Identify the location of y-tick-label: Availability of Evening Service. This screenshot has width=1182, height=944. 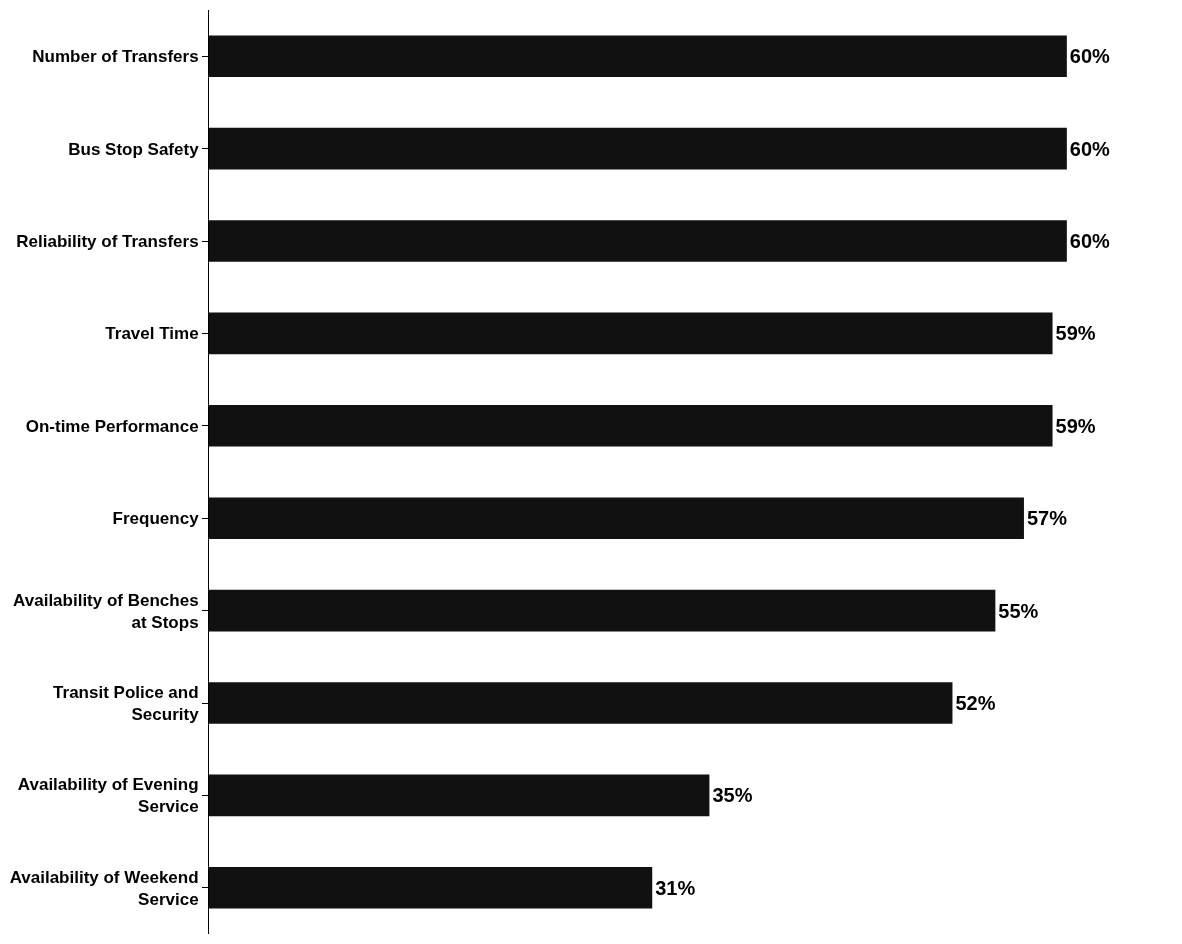
(108, 796).